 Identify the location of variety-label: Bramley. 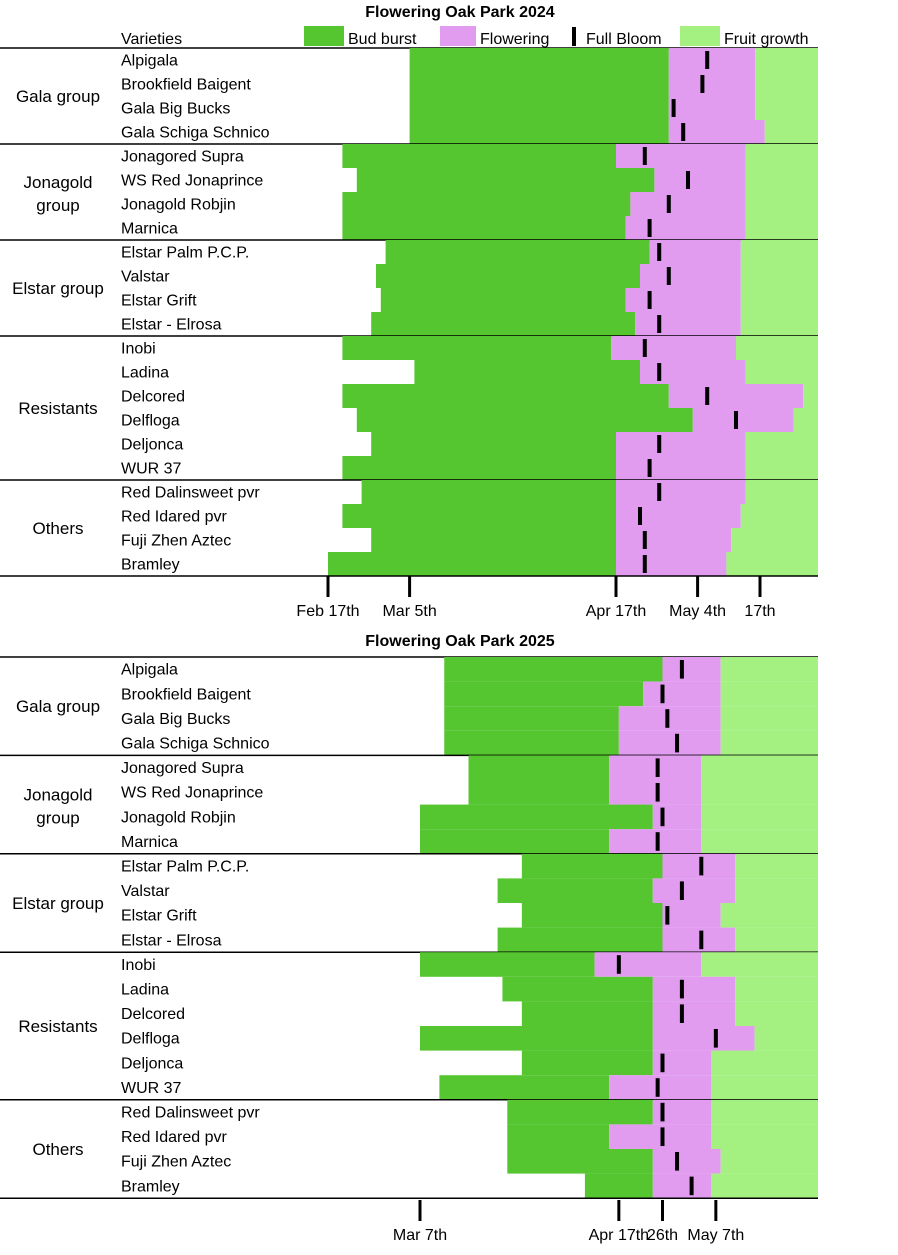
(150, 564).